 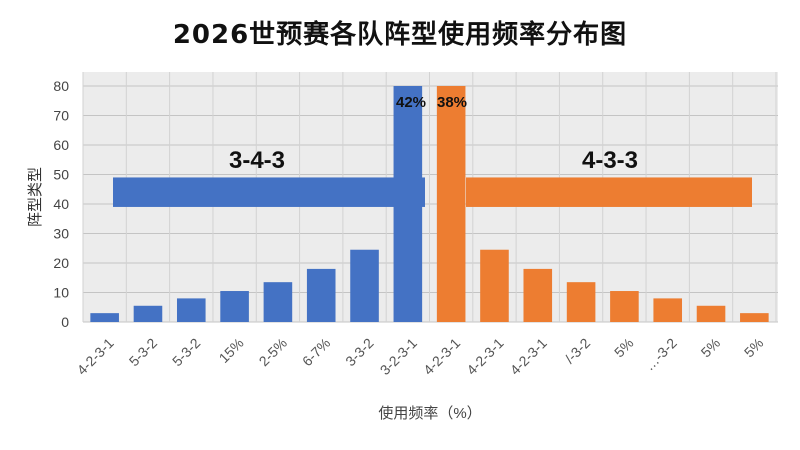 What do you see at coordinates (578, 351) in the screenshot?
I see `x-tick-label: /-3-2` at bounding box center [578, 351].